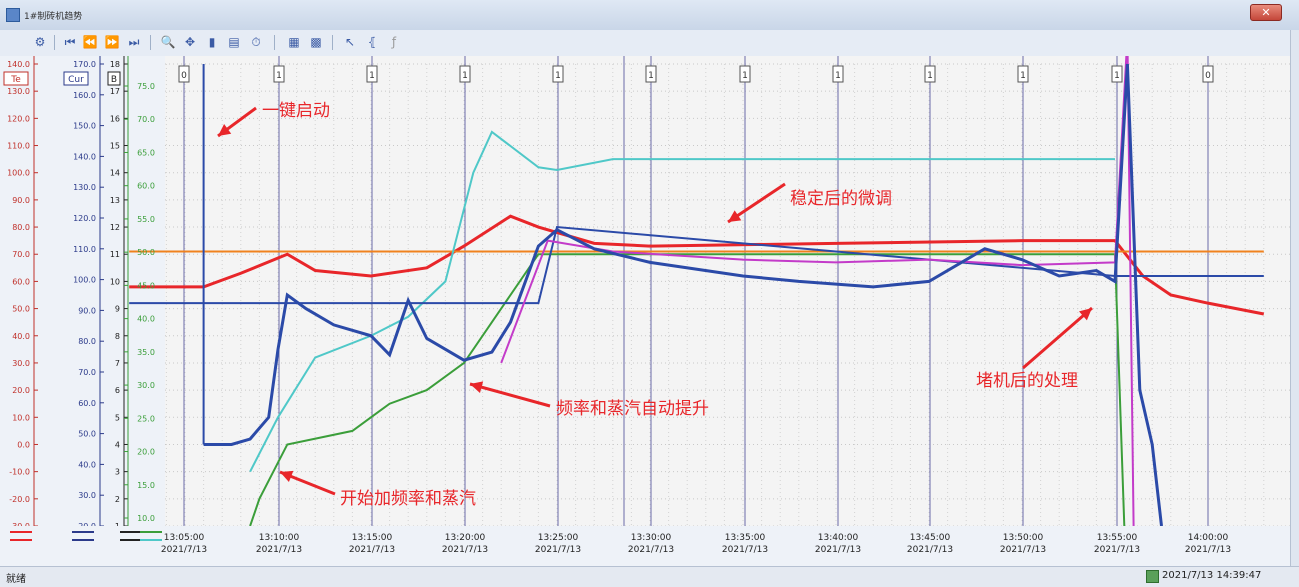  Describe the element at coordinates (117, 336) in the screenshot. I see `b-axis-tick: 8` at that location.